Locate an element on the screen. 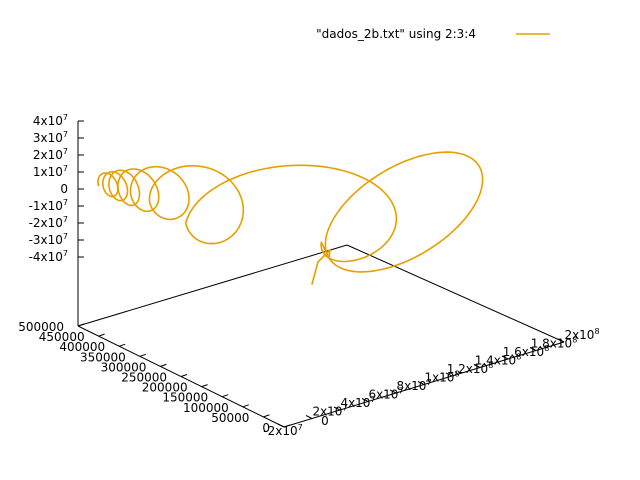 This screenshot has width=640, height=480. x-tick-label: 1.2x10⁸ is located at coordinates (470, 368).